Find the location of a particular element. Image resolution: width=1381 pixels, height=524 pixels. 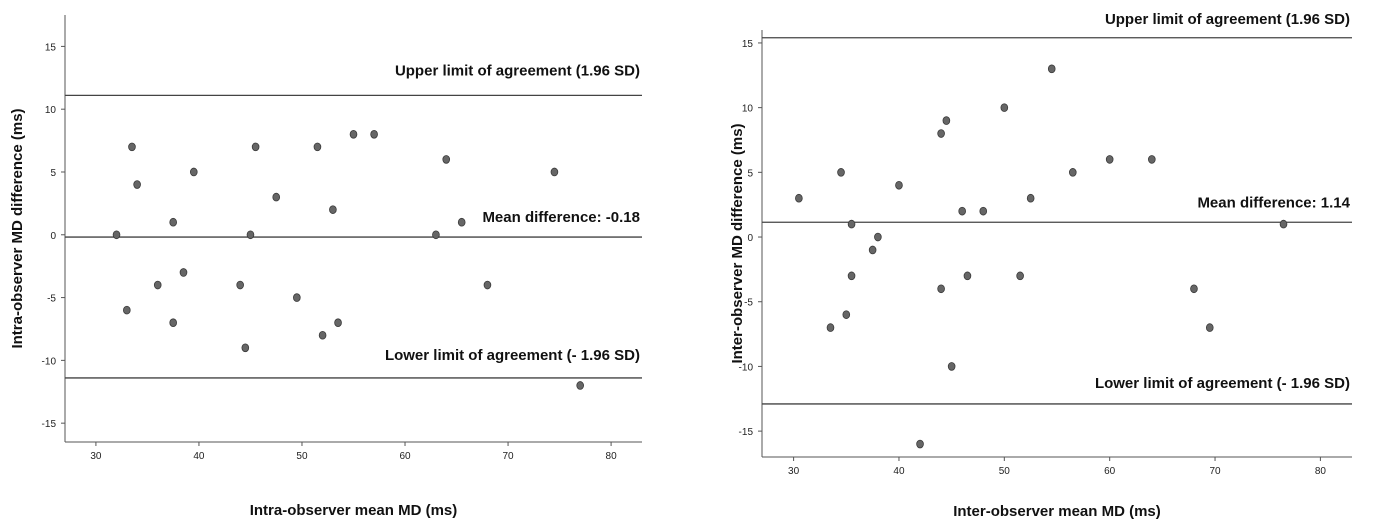

reference-line-label: Mean difference: 1.14 is located at coordinates (1273, 202).